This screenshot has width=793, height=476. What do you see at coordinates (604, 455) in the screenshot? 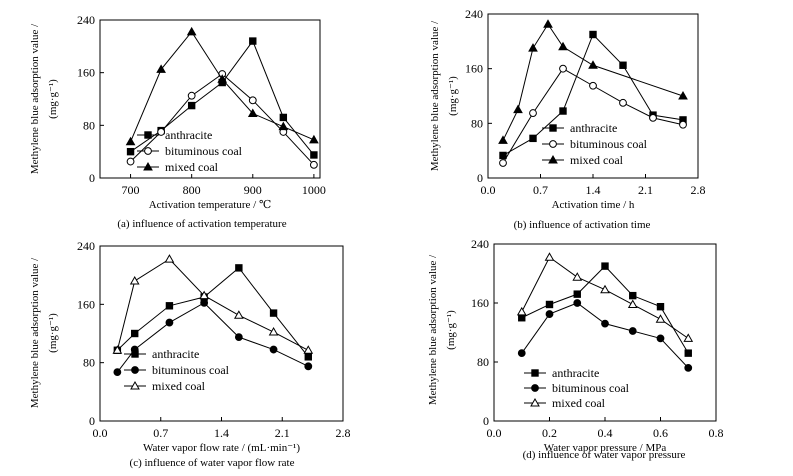
I see `panel-caption: (d) influence of water vapor pressure` at bounding box center [604, 455].